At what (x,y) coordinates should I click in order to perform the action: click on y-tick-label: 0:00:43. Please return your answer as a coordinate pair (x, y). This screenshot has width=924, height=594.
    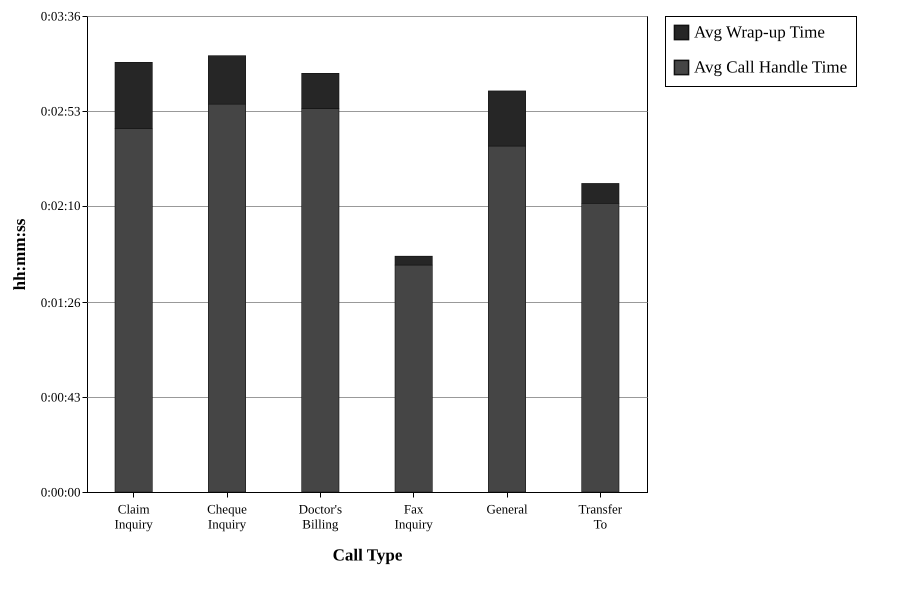
    Looking at the image, I should click on (60, 397).